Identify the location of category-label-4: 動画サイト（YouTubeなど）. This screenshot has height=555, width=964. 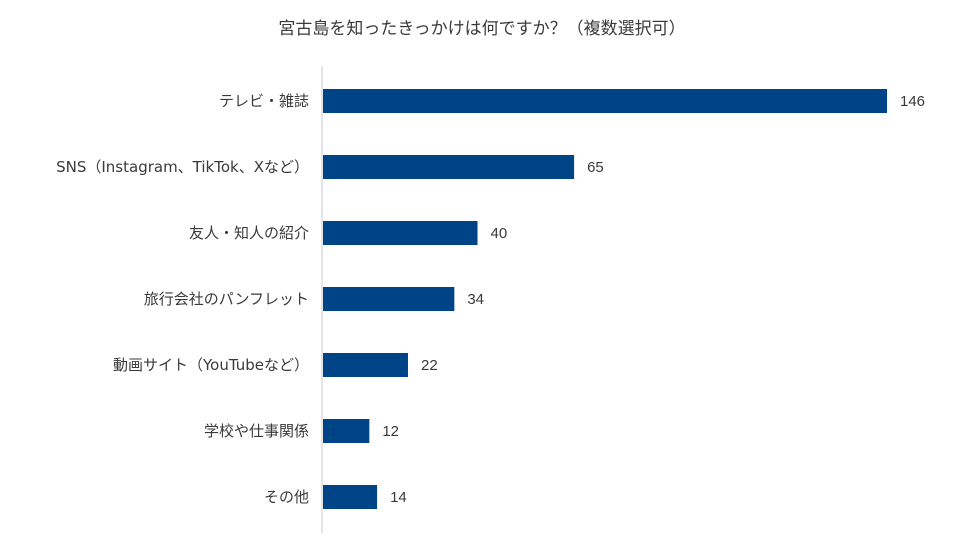
(211, 365).